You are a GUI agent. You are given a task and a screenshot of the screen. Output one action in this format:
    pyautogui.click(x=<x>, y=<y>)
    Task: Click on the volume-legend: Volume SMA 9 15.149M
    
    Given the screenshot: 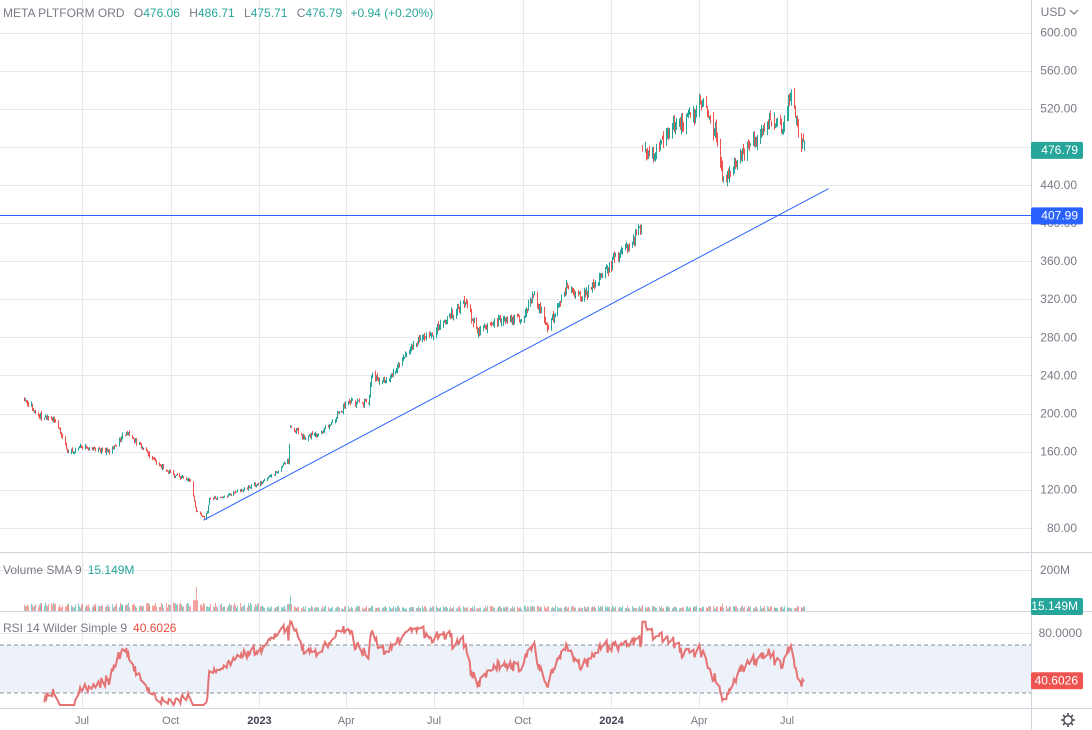 What is the action you would take?
    pyautogui.click(x=68, y=570)
    